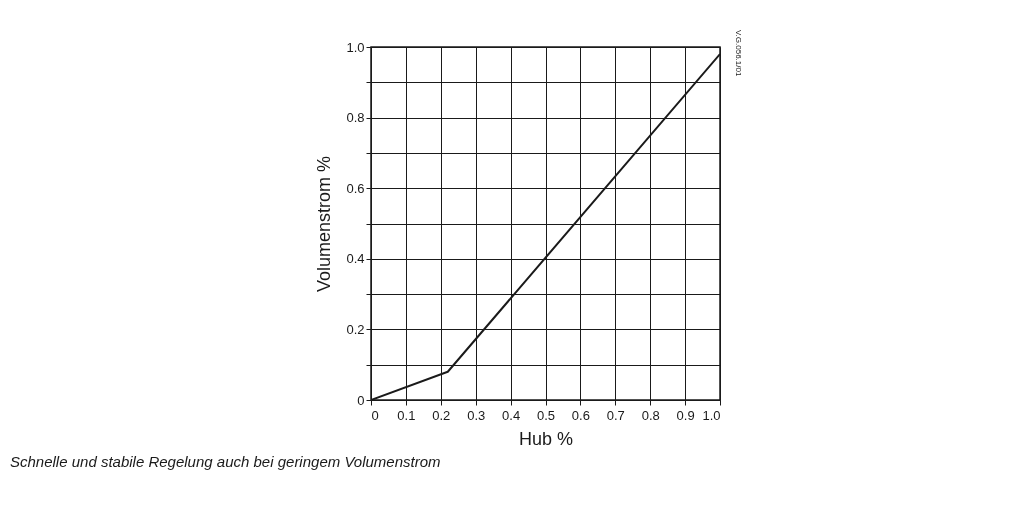 The height and width of the screenshot is (512, 1019). I want to click on y-tick-label: 0.2, so click(355, 329).